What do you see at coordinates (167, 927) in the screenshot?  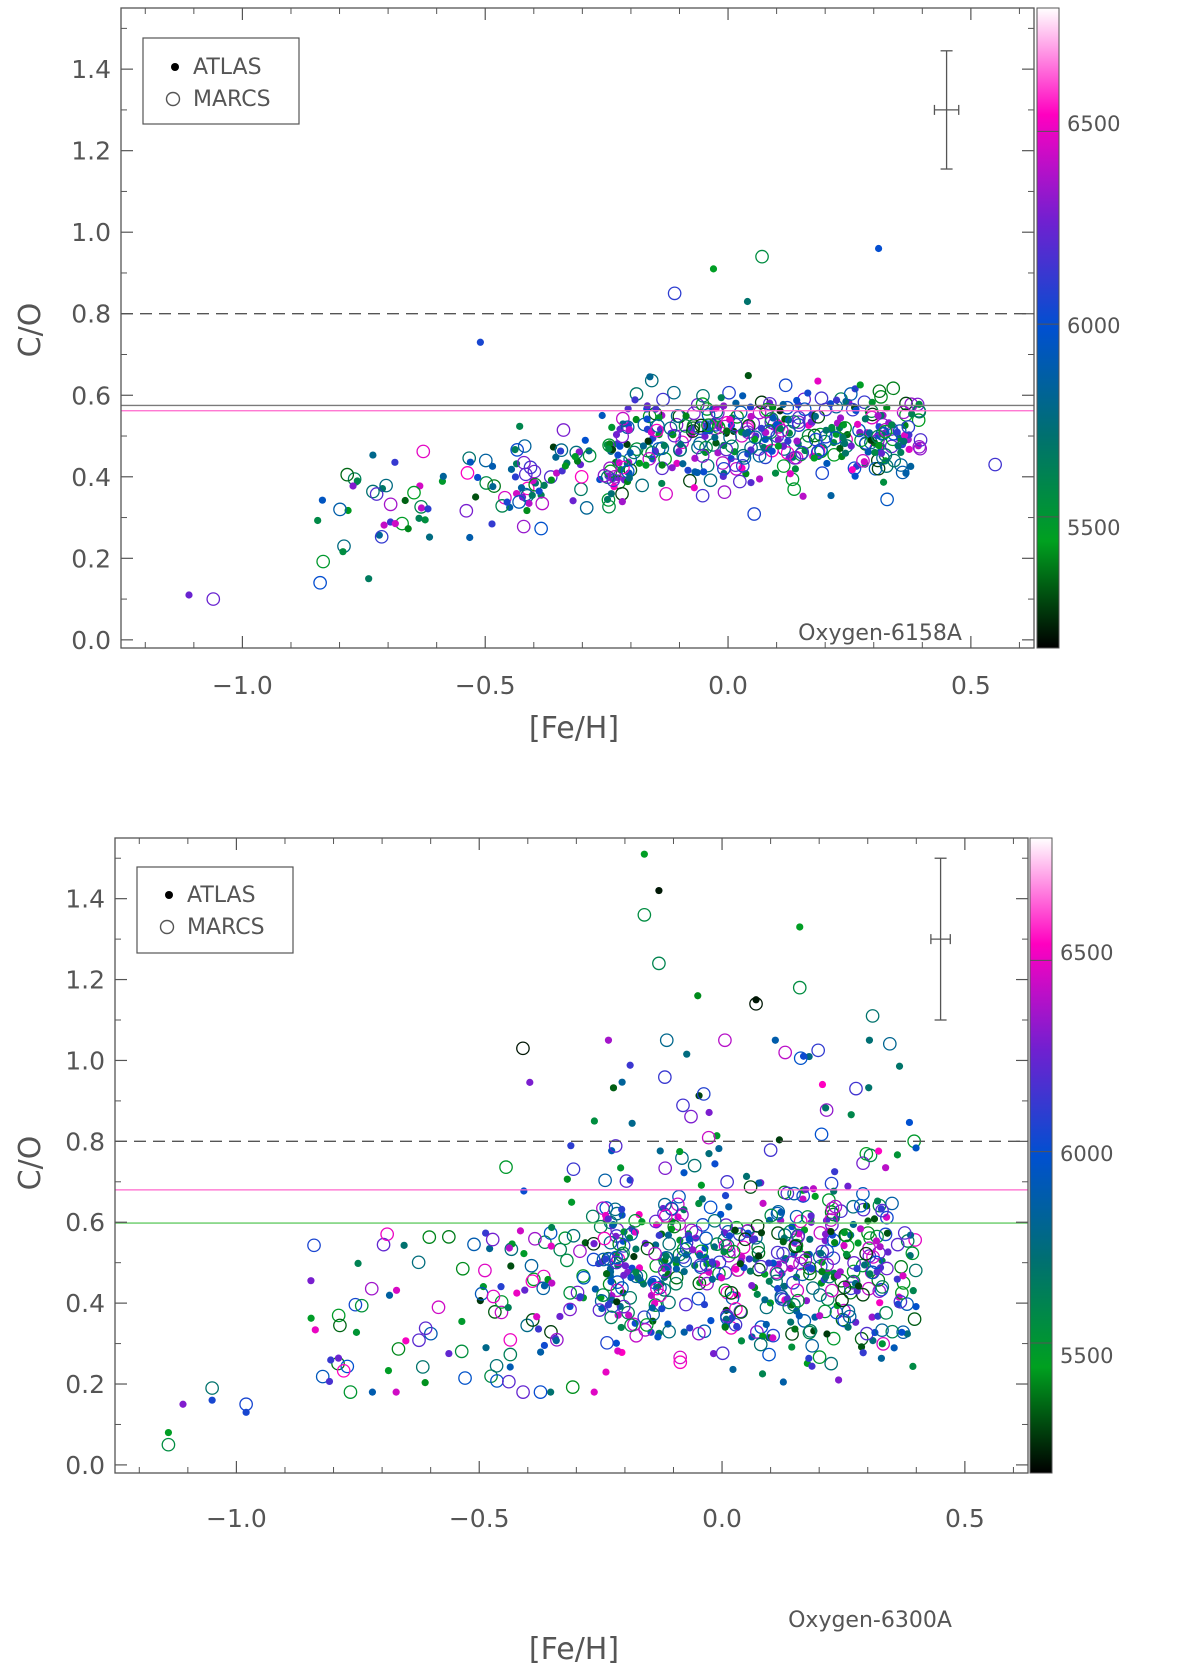 I see `legend-open-marker` at bounding box center [167, 927].